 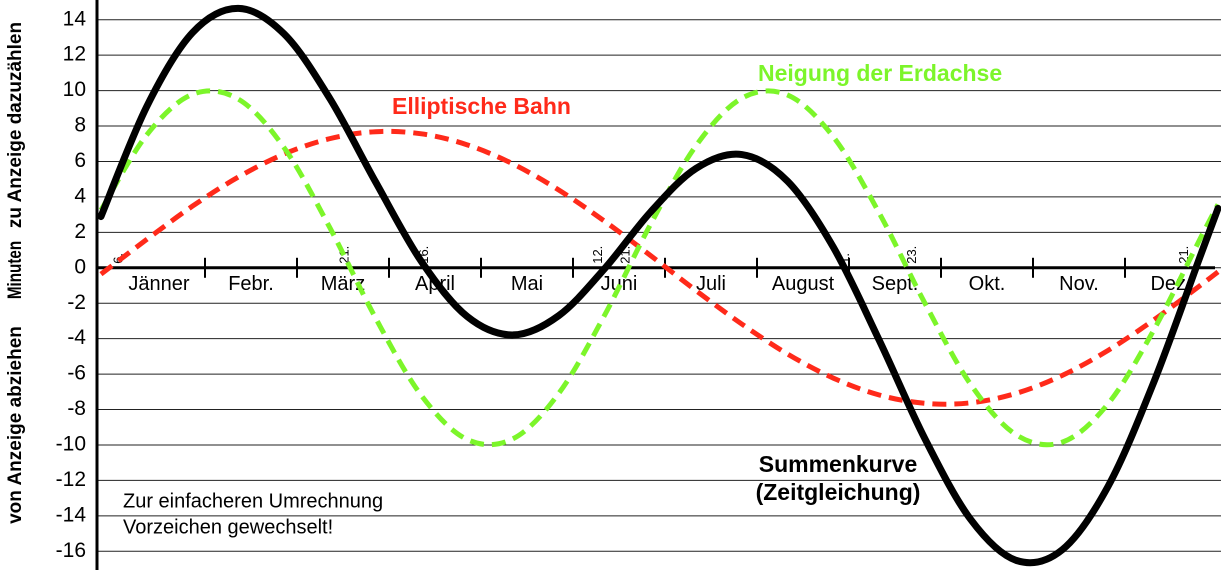 I want to click on date-marker: 23., so click(x=911, y=255).